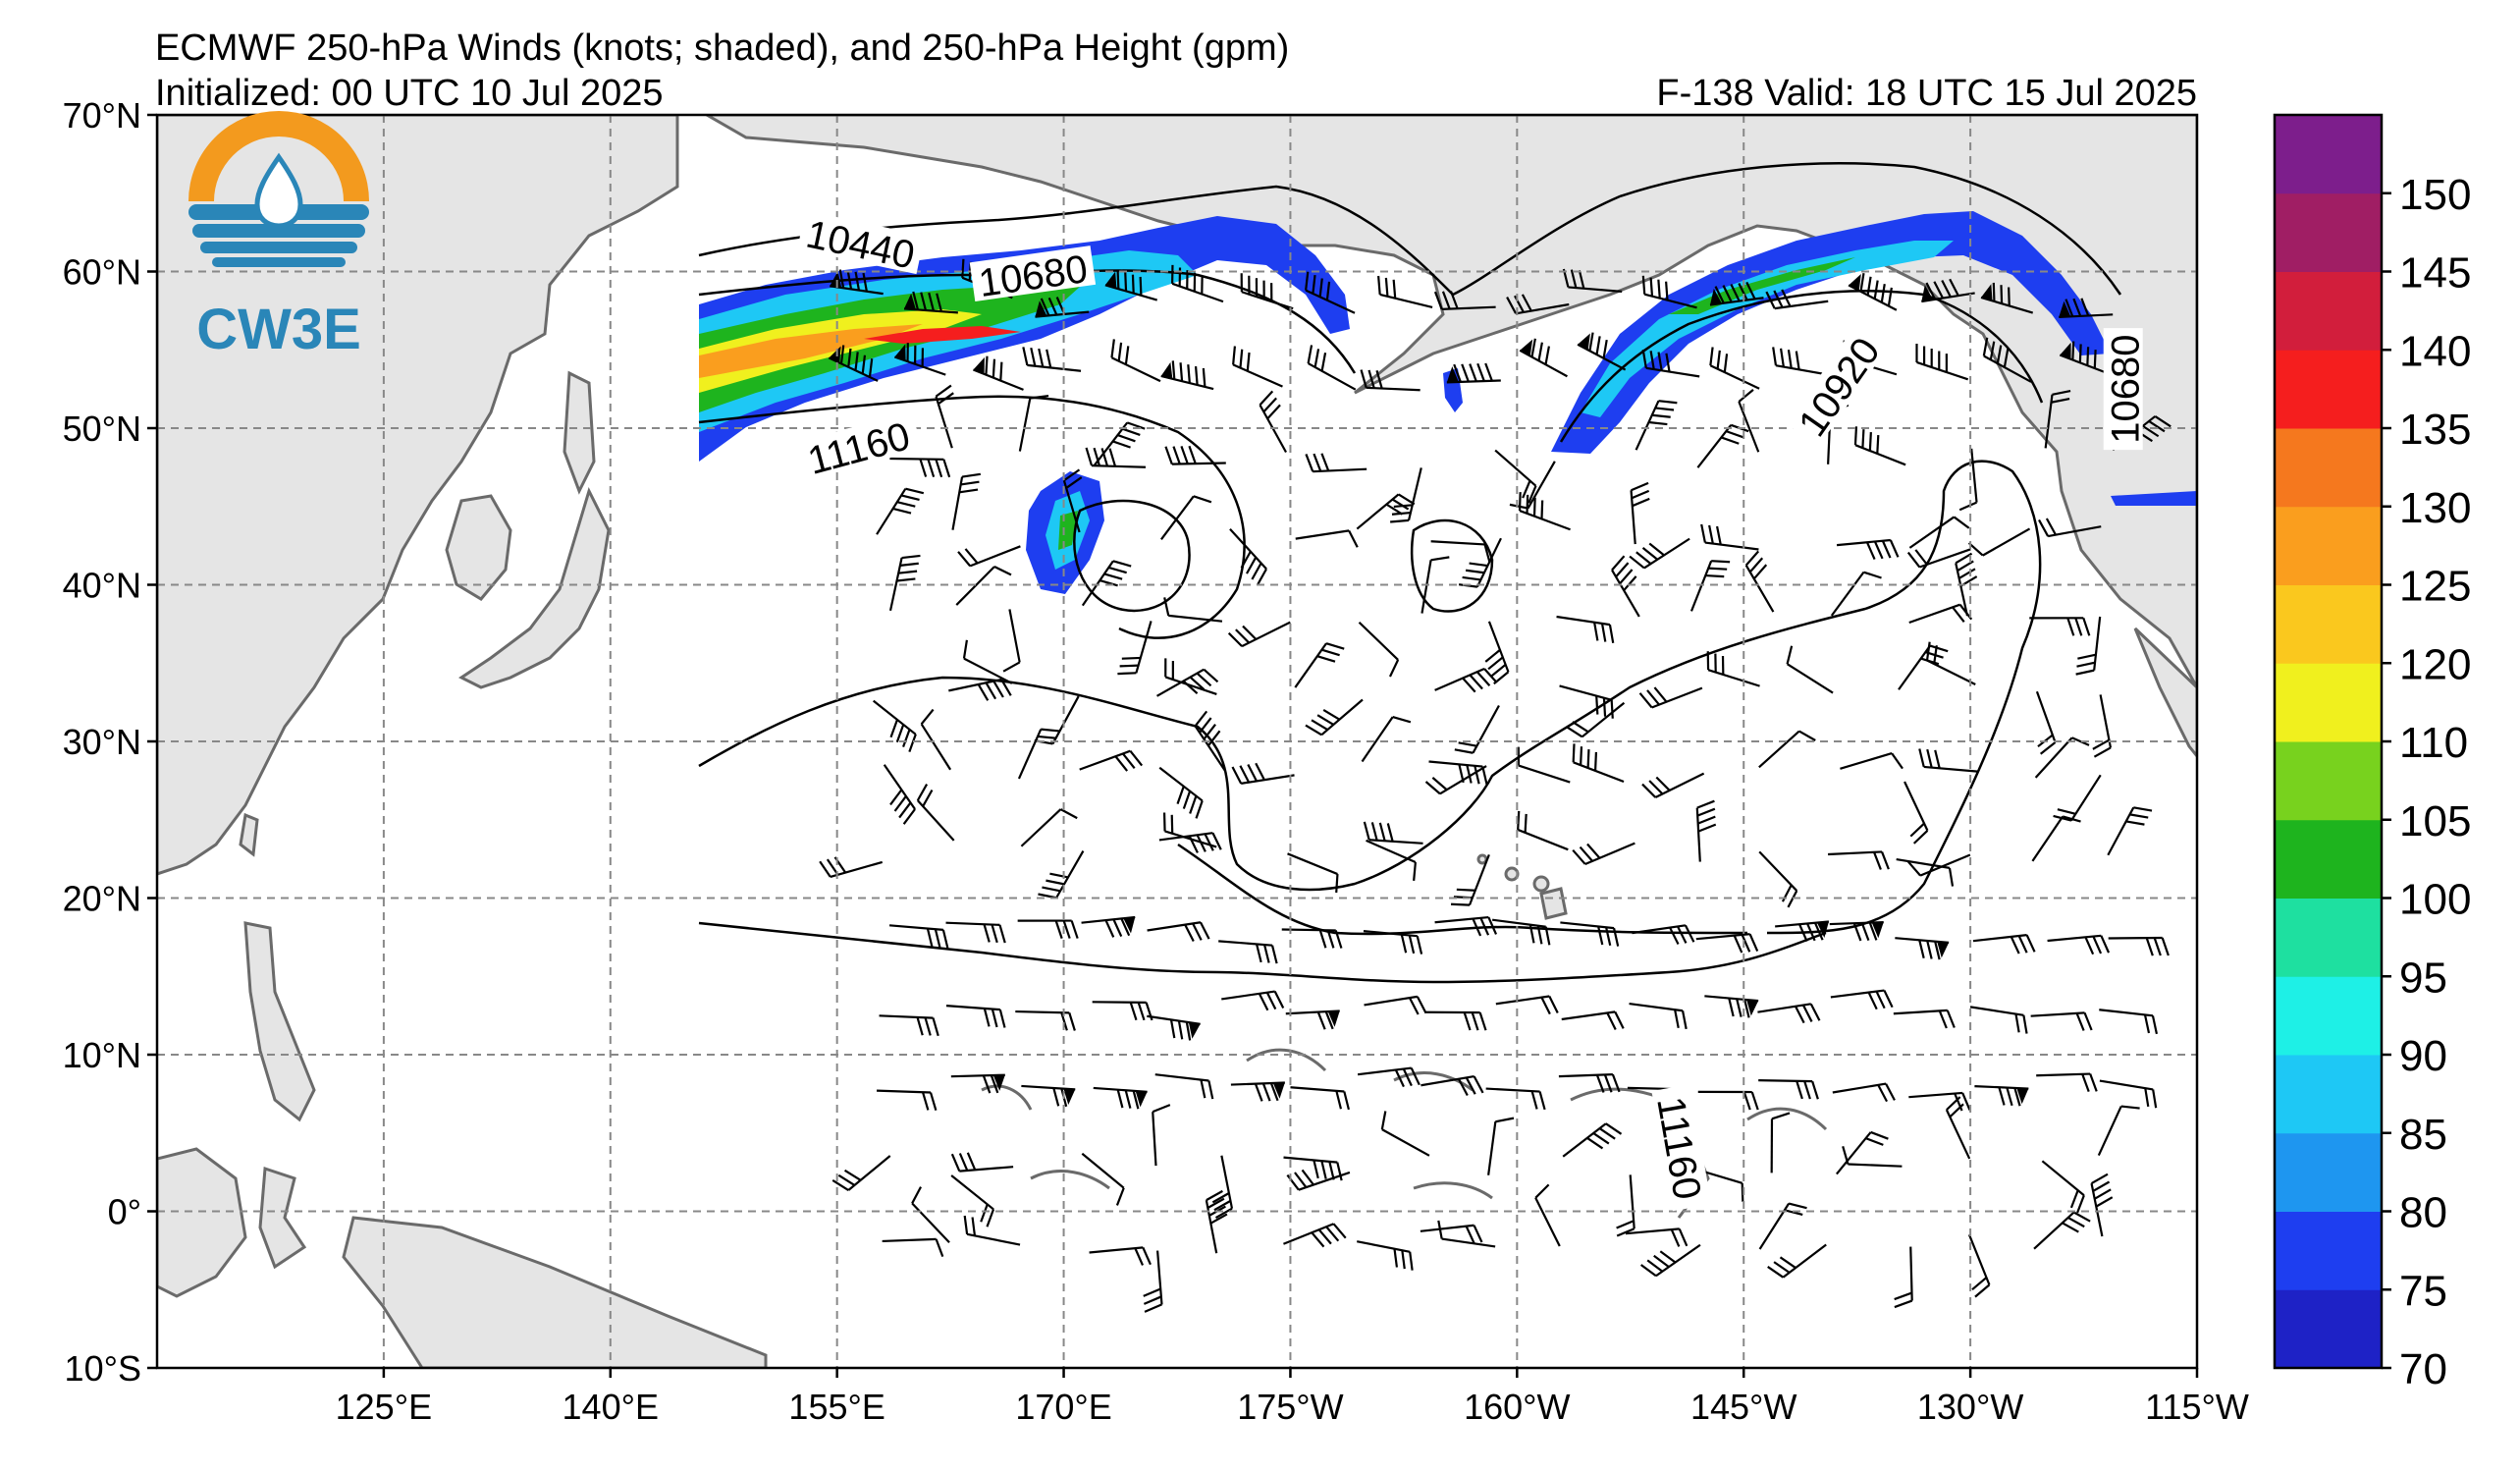 Image resolution: width=2520 pixels, height=1473 pixels. What do you see at coordinates (579, 432) in the screenshot?
I see `land-sakhalin` at bounding box center [579, 432].